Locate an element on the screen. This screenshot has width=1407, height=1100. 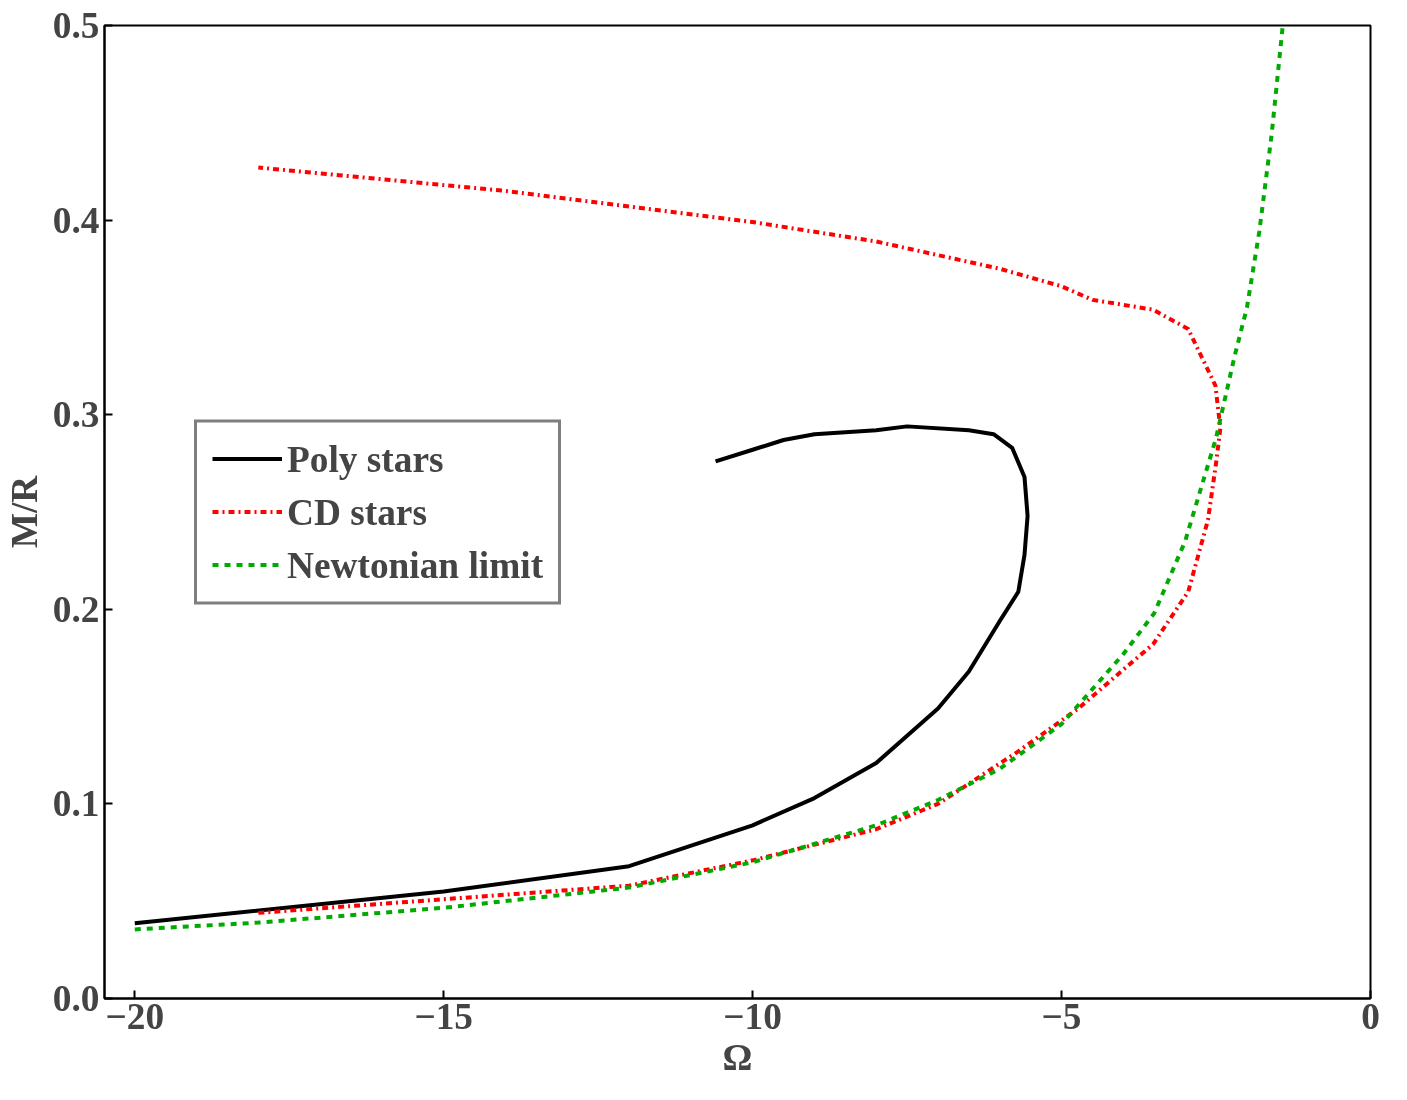
y-tick-label: 0.4 is located at coordinates (76, 220).